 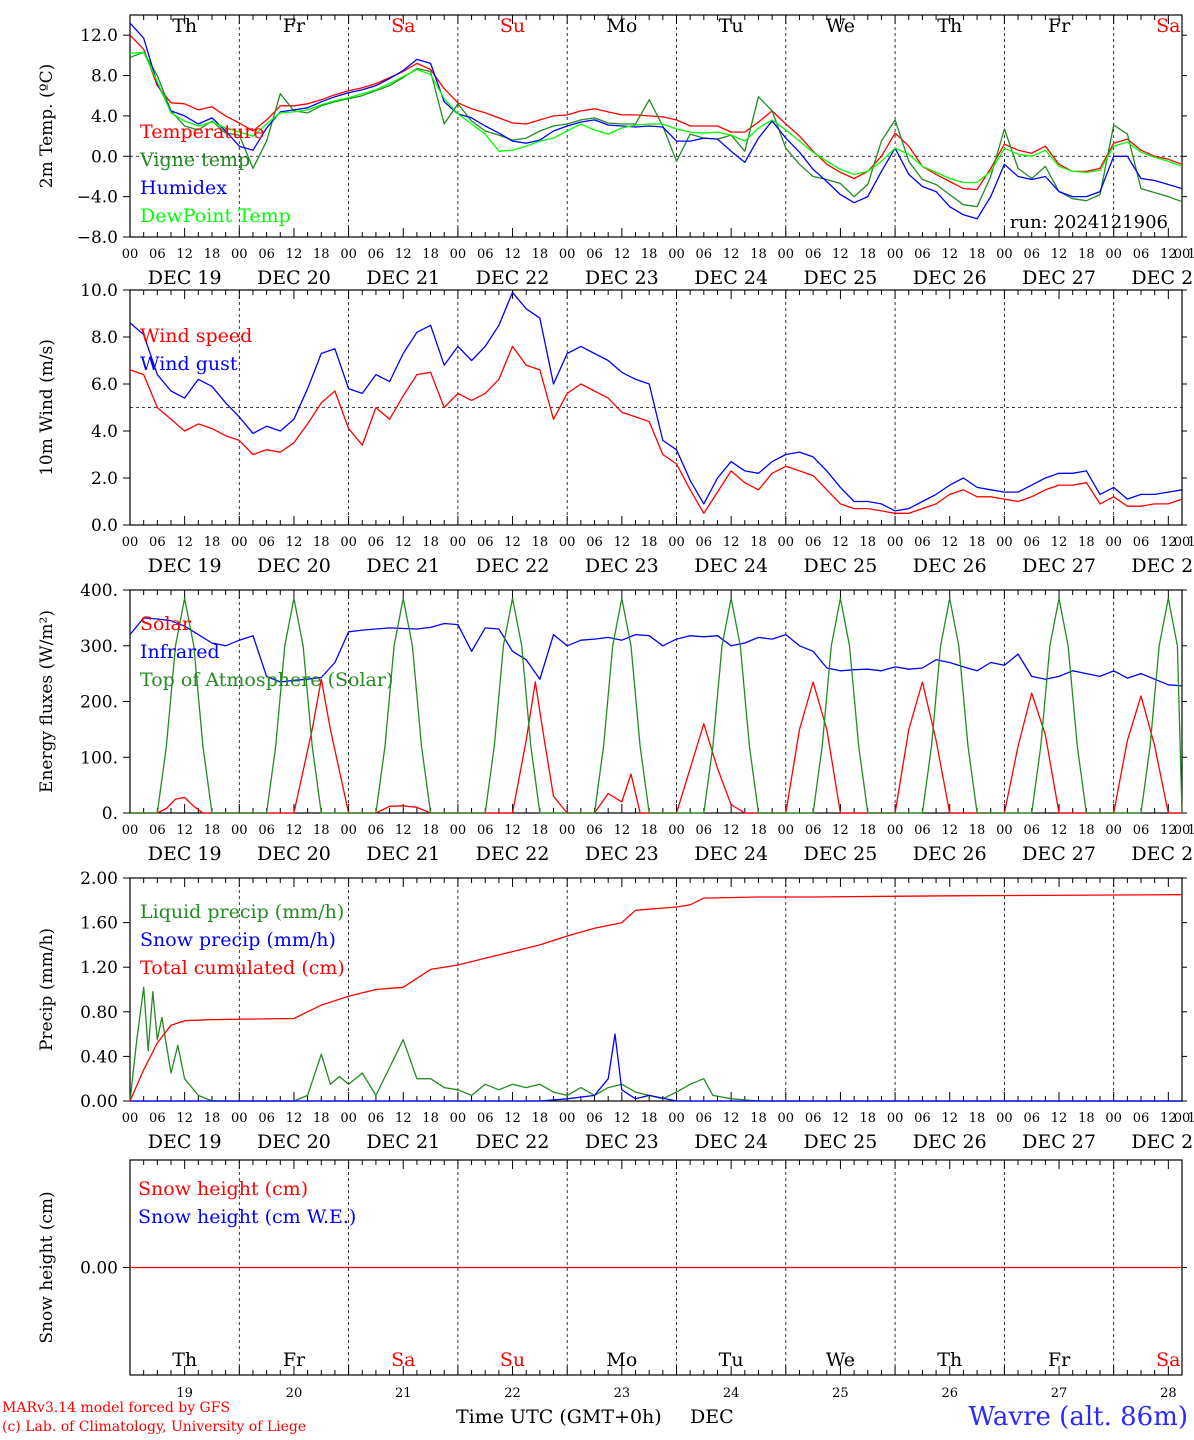 I want to click on legend-entry: DewPoint Temp, so click(x=215, y=216).